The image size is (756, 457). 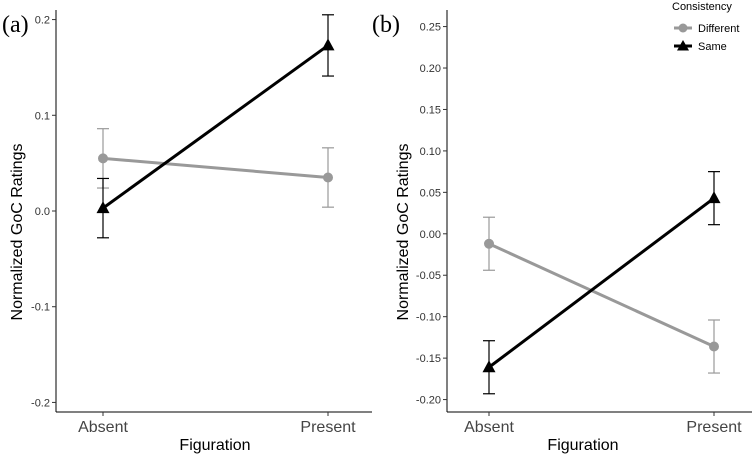 What do you see at coordinates (103, 427) in the screenshot?
I see `panel-a-x-tick-label-absent: Absent` at bounding box center [103, 427].